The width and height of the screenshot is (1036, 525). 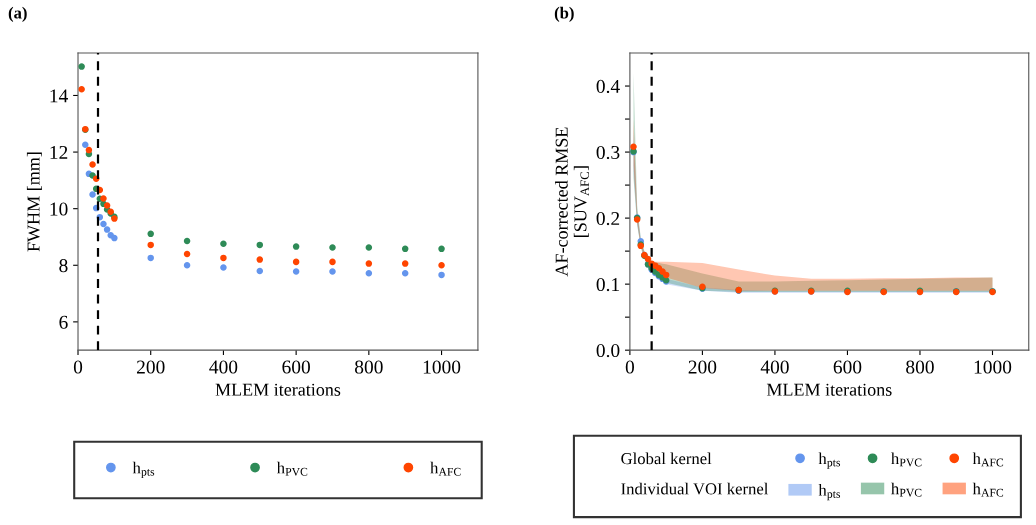 What do you see at coordinates (34, 202) in the screenshot?
I see `y-axis-title: FWHM [mm]` at bounding box center [34, 202].